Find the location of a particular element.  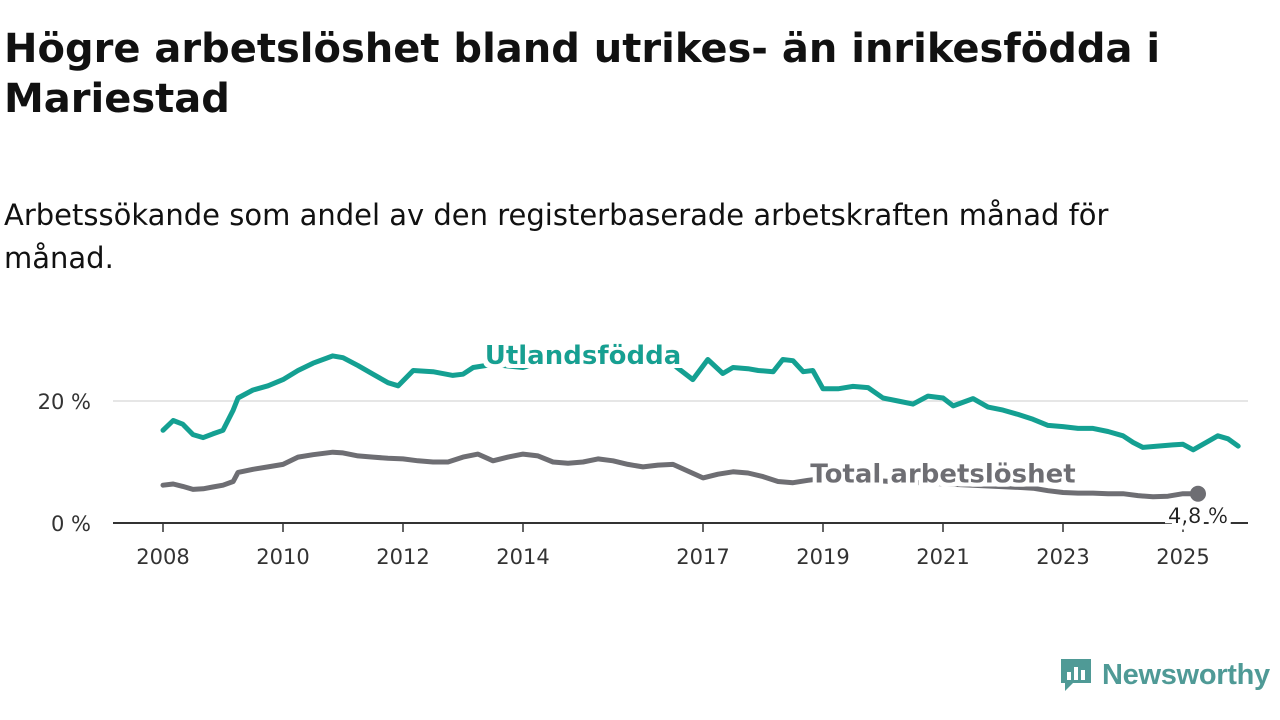

x-tick-label: 2021 is located at coordinates (942, 557).